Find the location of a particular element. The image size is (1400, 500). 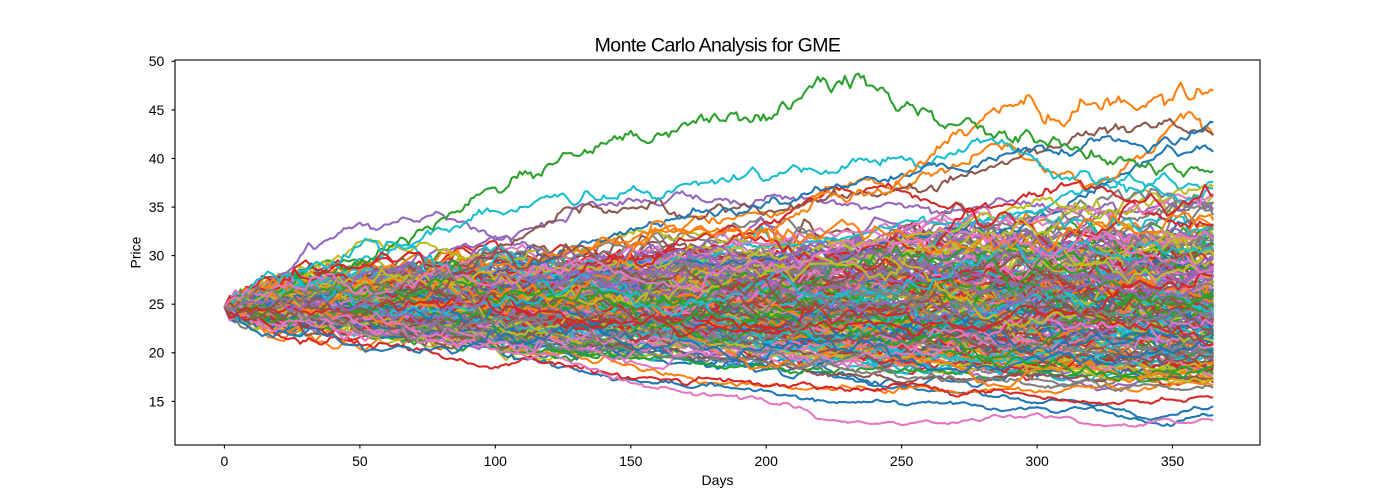

svg-text: 100 is located at coordinates (496, 461).